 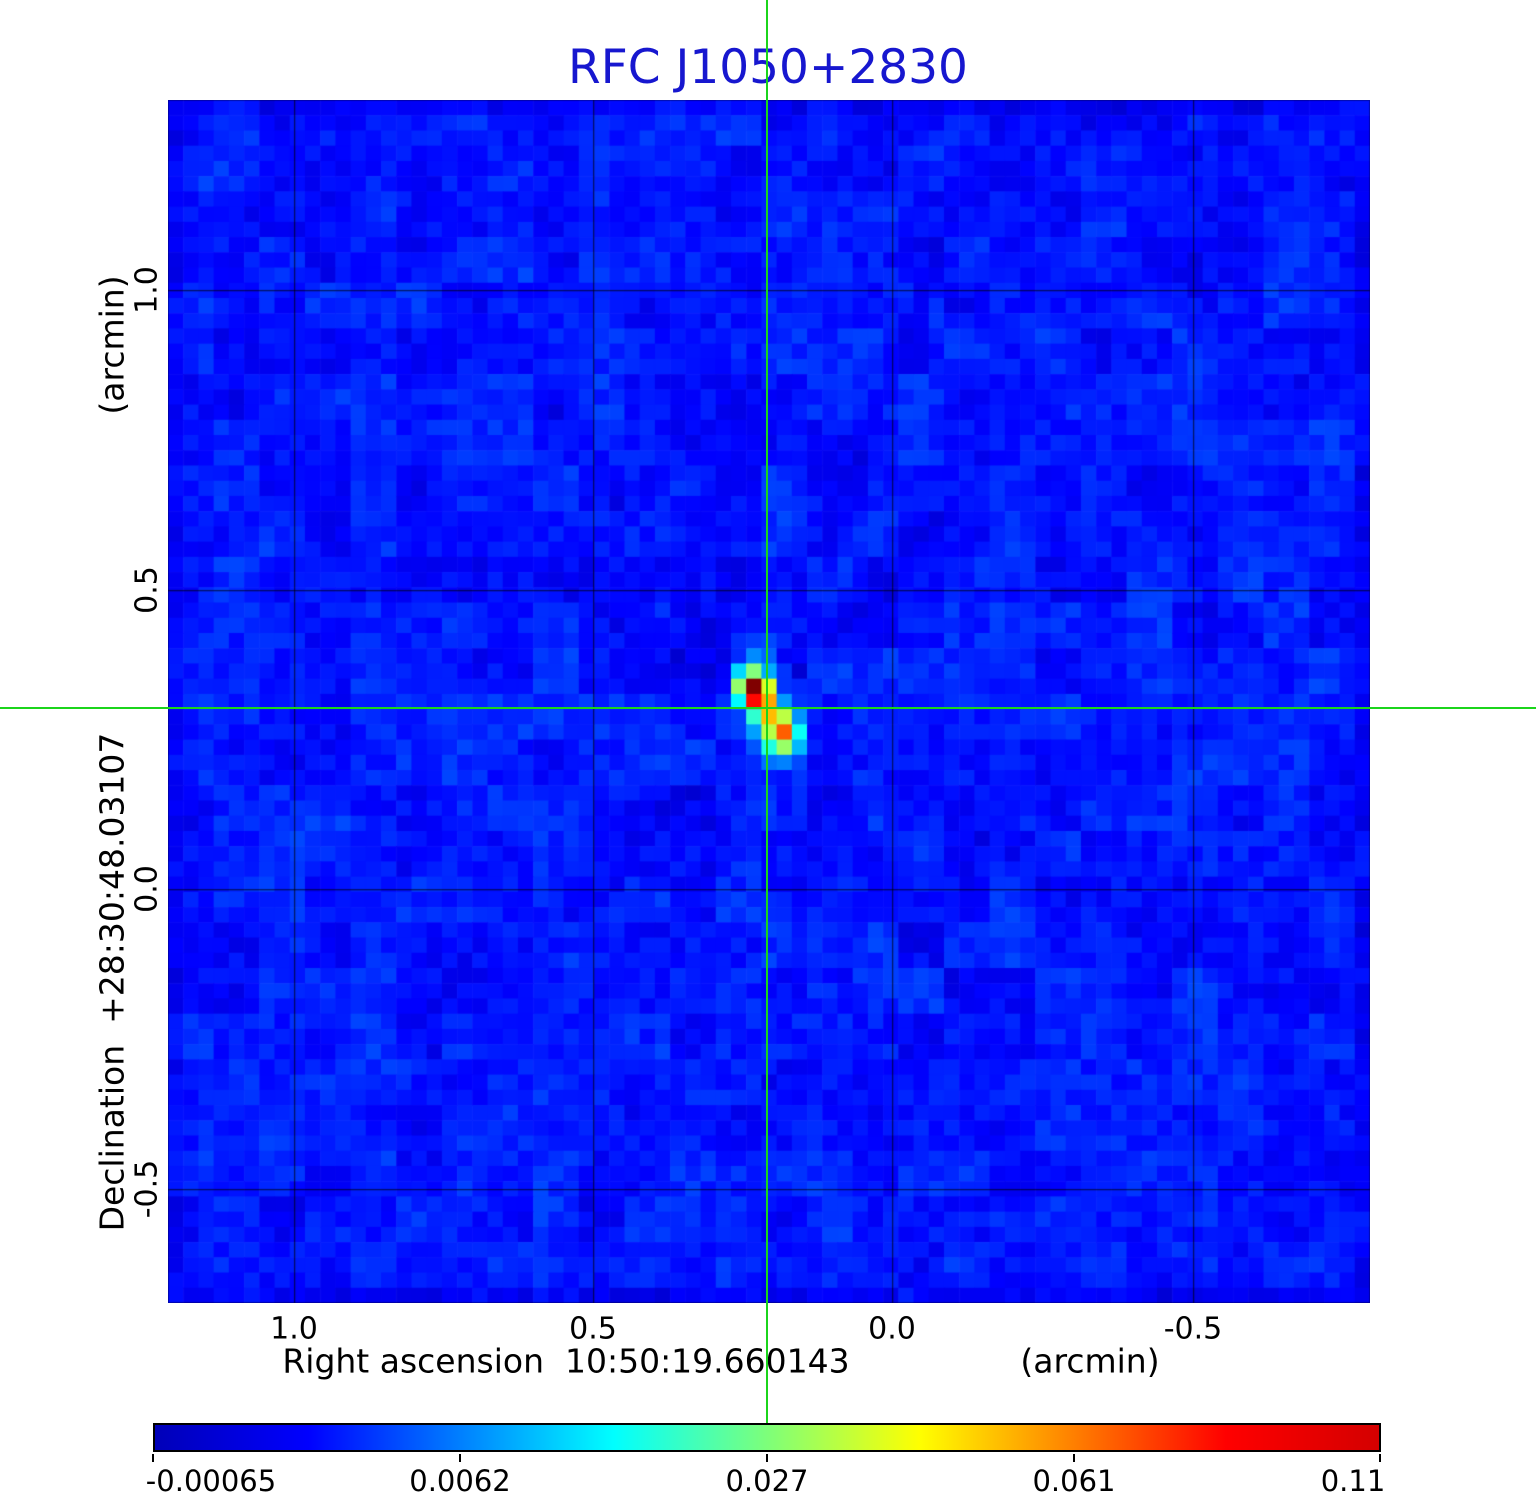 I want to click on colorbar-label-3: 0.061, so click(x=1074, y=1481).